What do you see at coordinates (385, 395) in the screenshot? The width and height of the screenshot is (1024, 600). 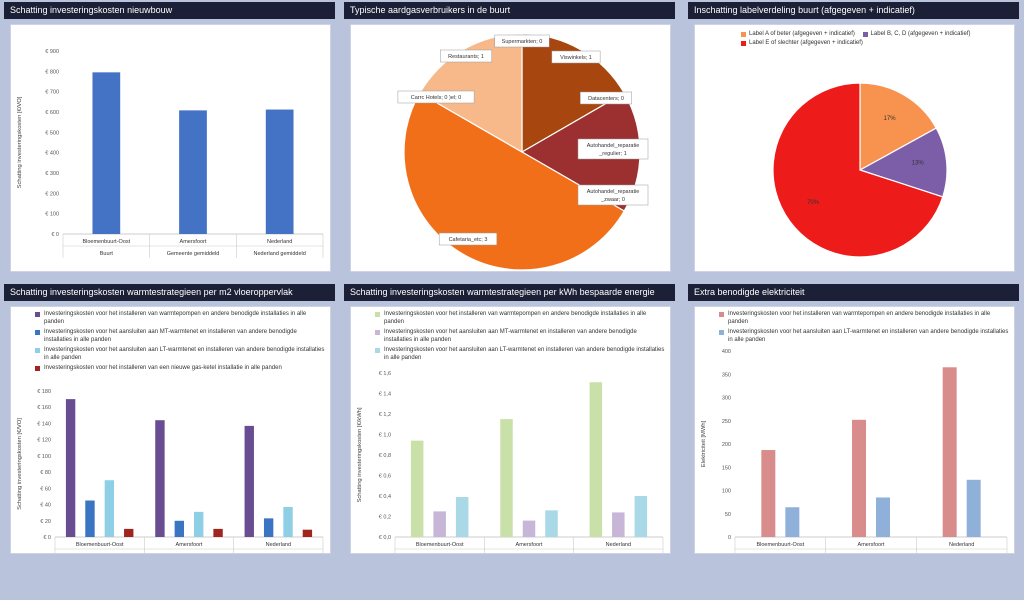 I see `y-tick-label: € 1,4` at bounding box center [385, 395].